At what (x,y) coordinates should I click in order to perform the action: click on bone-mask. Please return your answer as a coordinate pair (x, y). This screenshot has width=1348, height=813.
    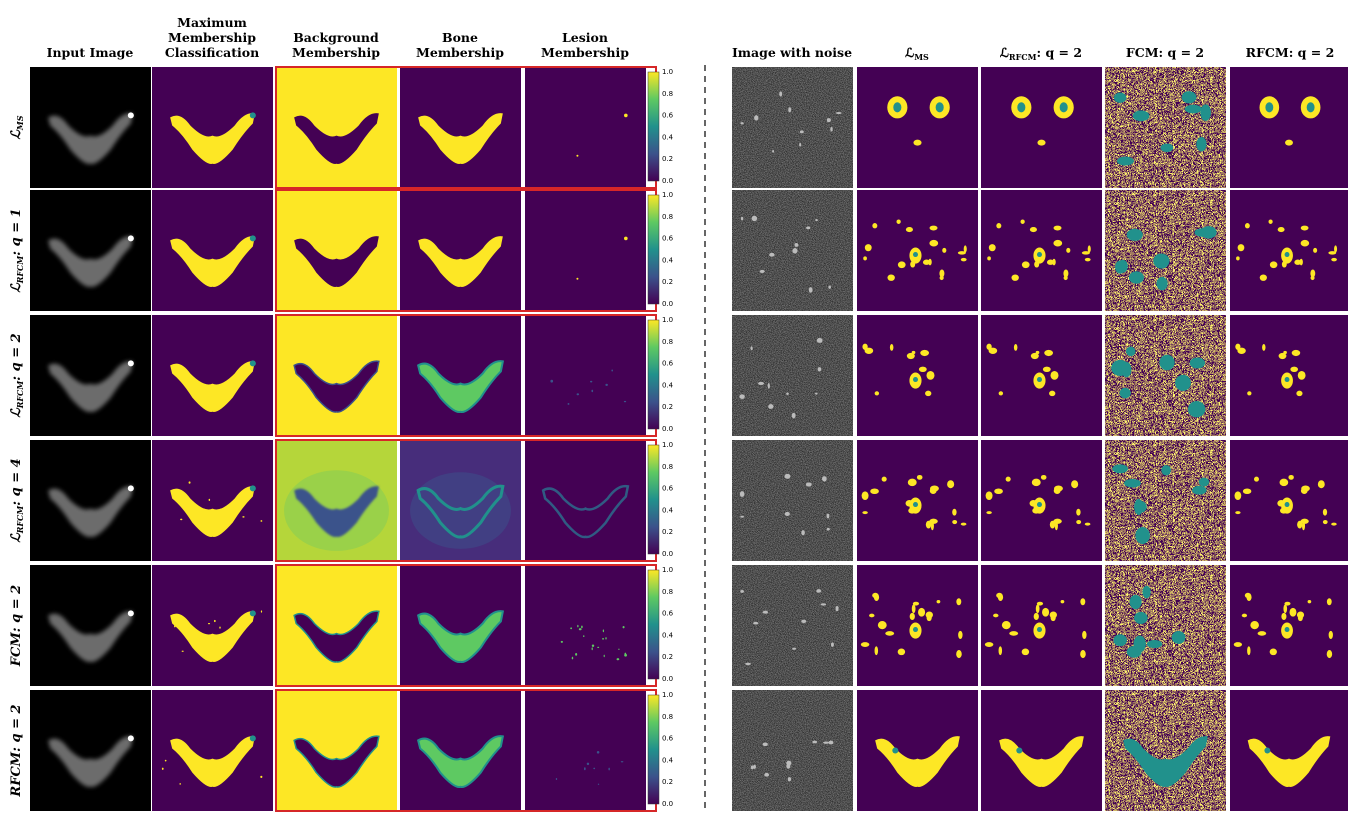
    Looking at the image, I should click on (212, 512).